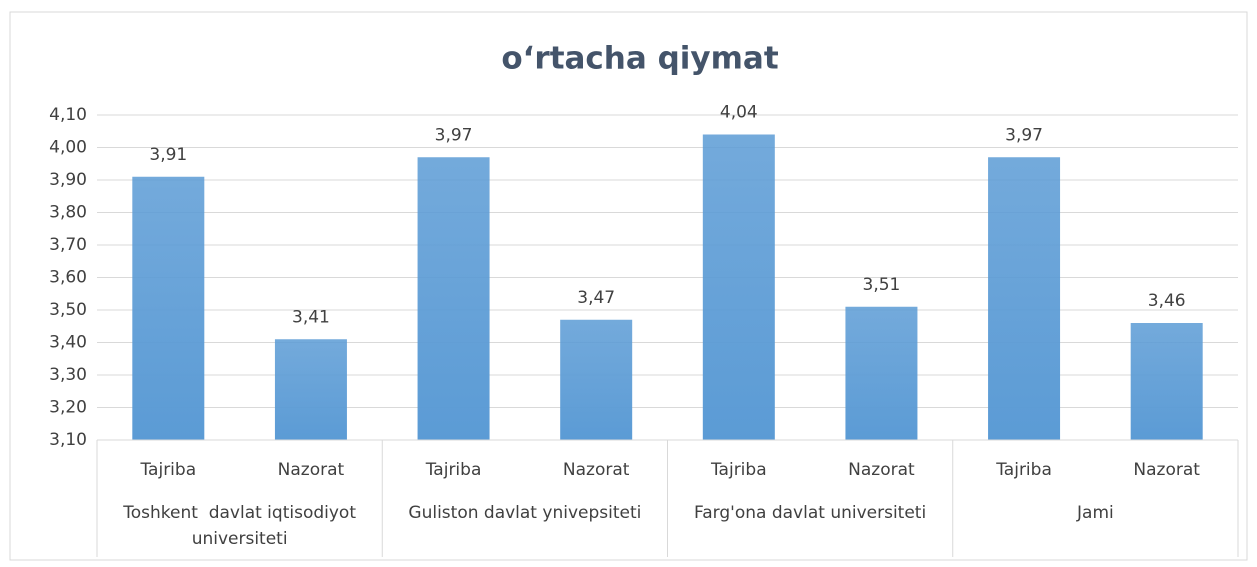  What do you see at coordinates (242, 526) in the screenshot?
I see `group-label: Toshkent davlat iqtisodiyot universiteti` at bounding box center [242, 526].